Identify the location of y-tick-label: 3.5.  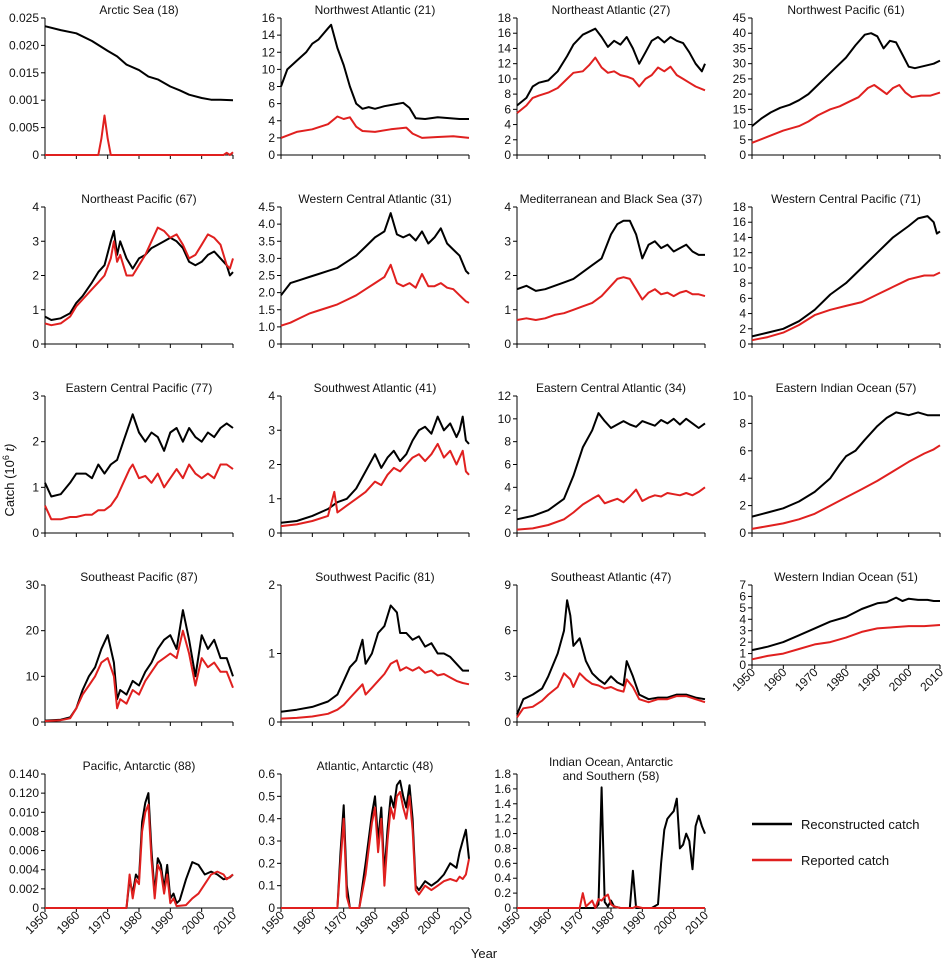
(266, 241).